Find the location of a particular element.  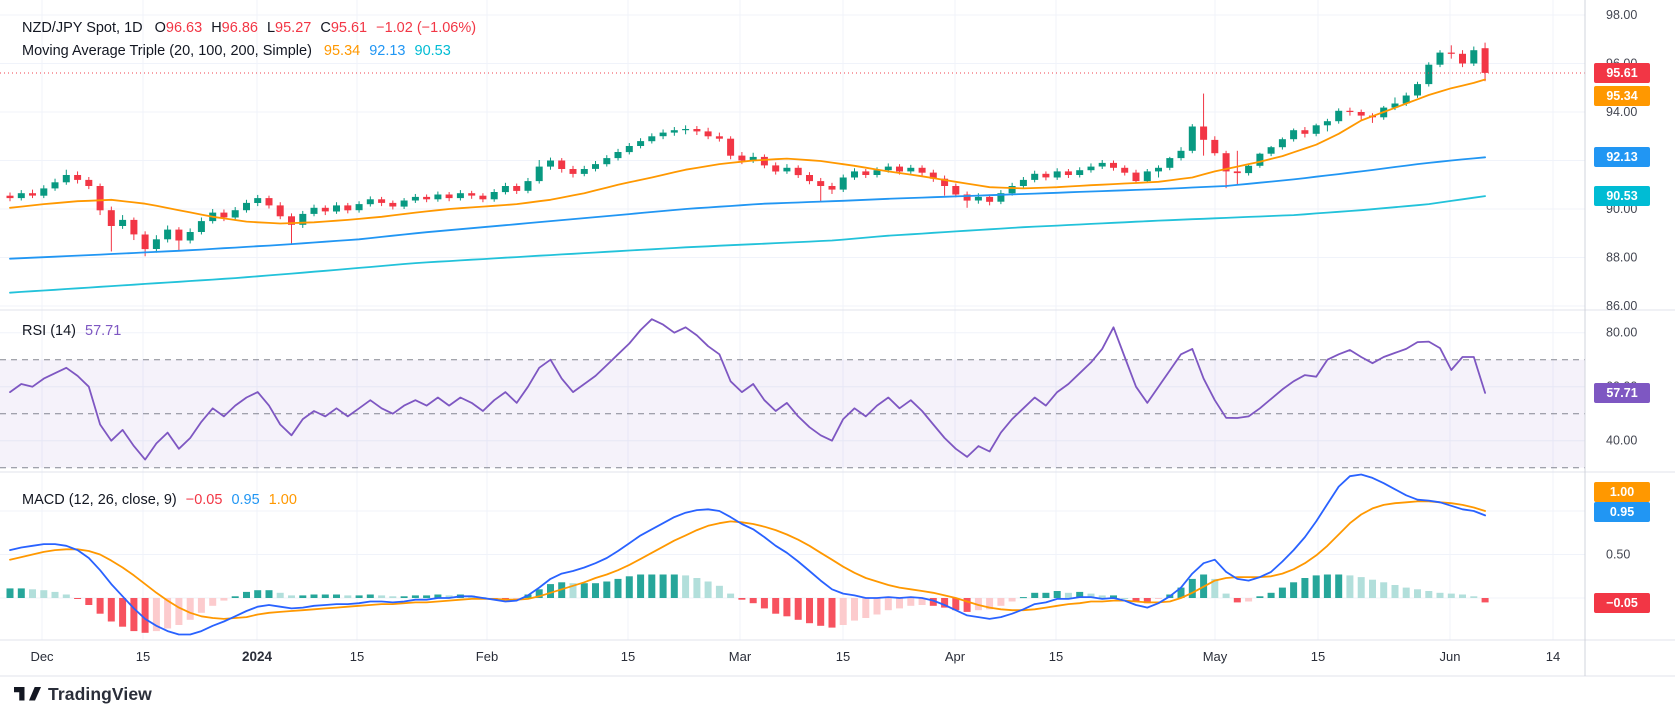

last-price-badge: 95.61 is located at coordinates (1622, 73).